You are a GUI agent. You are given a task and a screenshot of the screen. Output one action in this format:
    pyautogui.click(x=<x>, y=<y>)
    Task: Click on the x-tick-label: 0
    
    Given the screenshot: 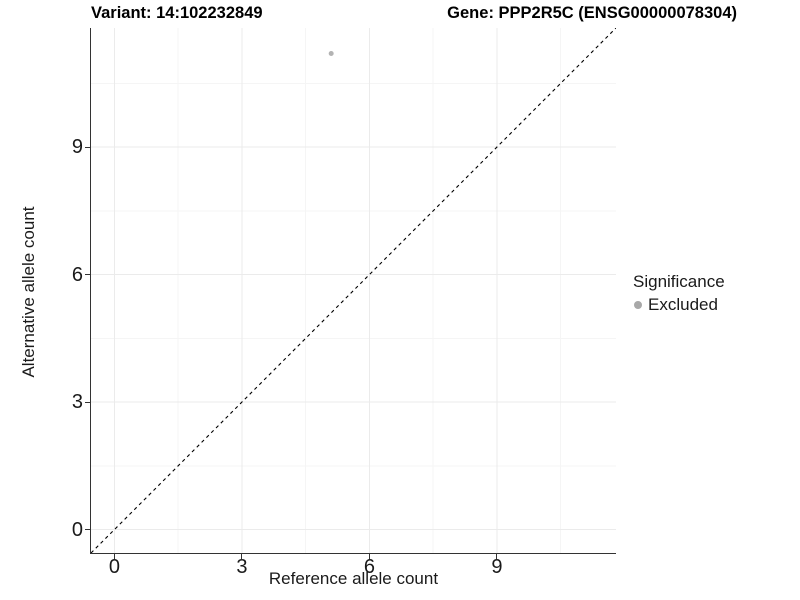 What is the action you would take?
    pyautogui.click(x=114, y=567)
    